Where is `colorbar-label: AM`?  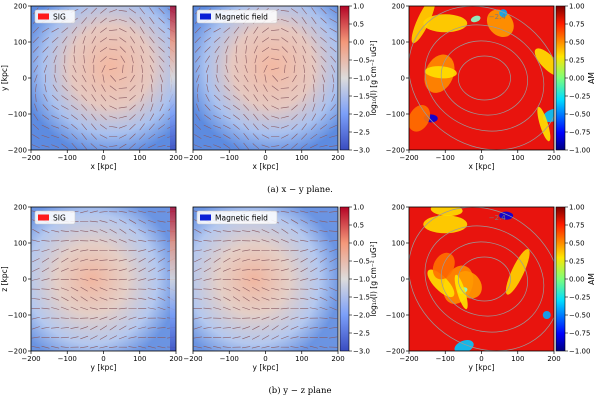 colorbar-label: AM is located at coordinates (591, 279).